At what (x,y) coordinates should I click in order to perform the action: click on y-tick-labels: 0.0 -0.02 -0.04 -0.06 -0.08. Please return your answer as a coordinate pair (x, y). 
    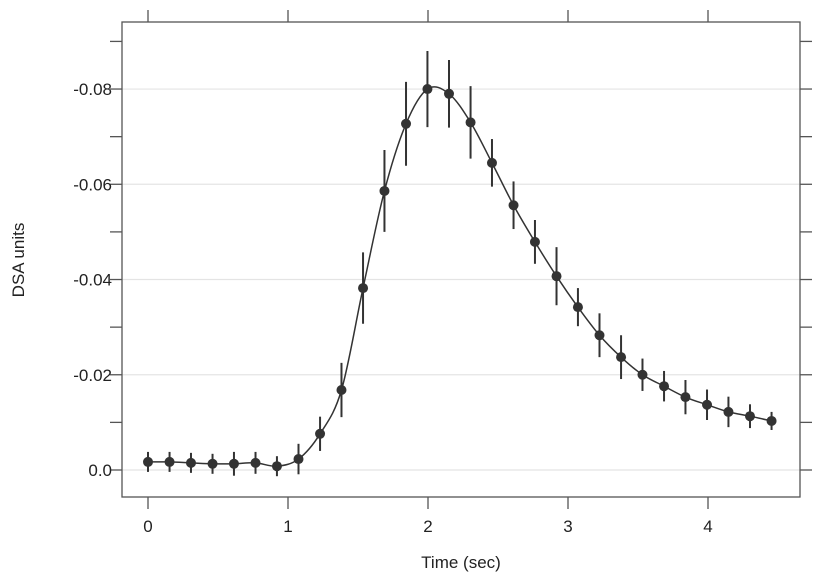
    Looking at the image, I should click on (92, 280).